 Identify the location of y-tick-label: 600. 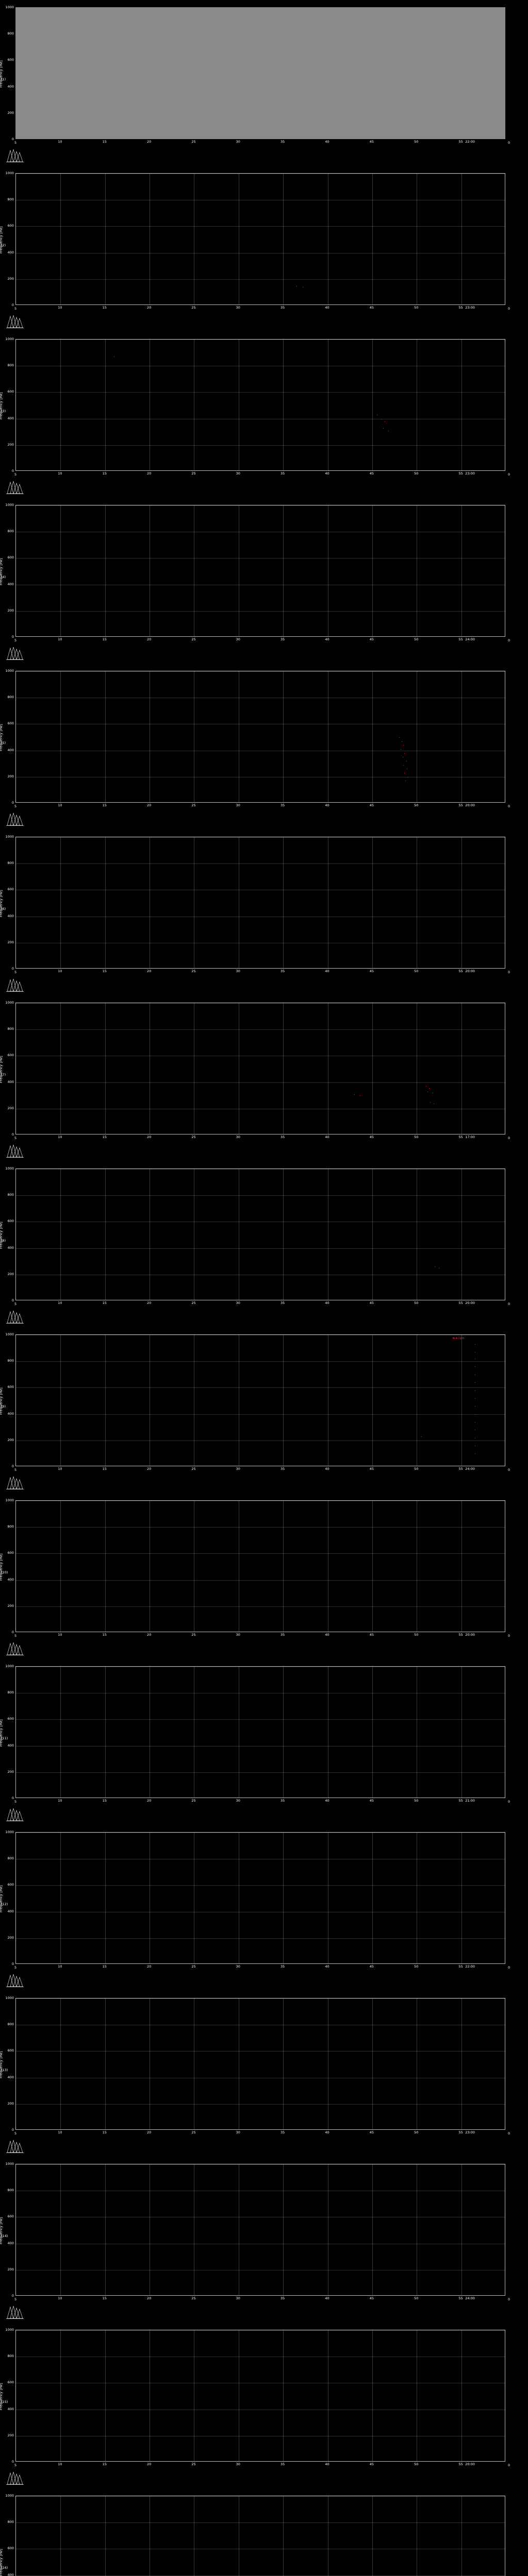
(10, 1387).